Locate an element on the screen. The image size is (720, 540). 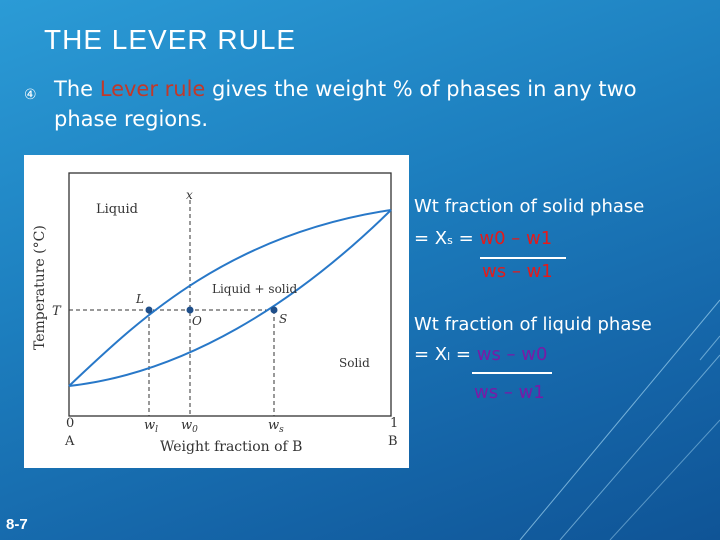
liquid-denominator: ws – w1 is located at coordinates (509, 392).